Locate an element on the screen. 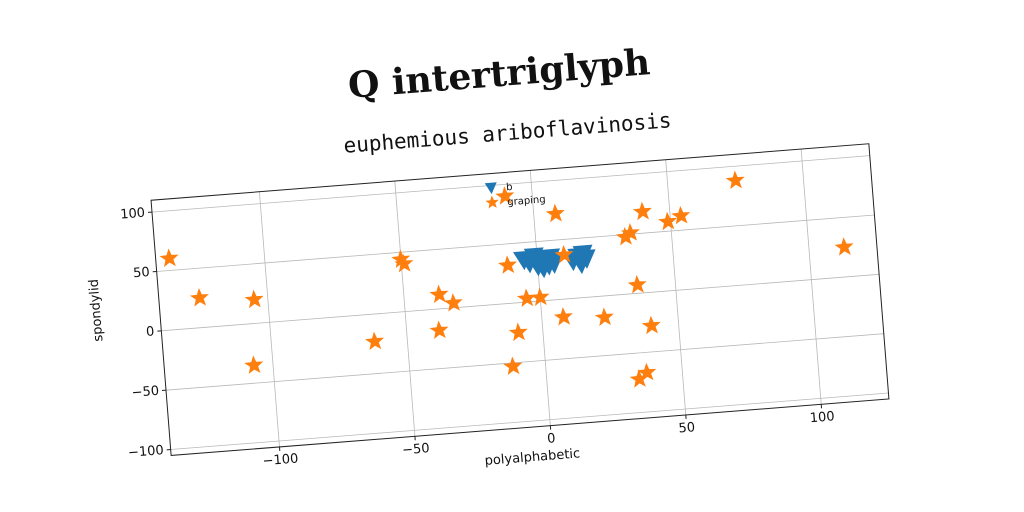 The width and height of the screenshot is (1024, 512). chart-suptitle: Q intertriglyph is located at coordinates (499, 74).